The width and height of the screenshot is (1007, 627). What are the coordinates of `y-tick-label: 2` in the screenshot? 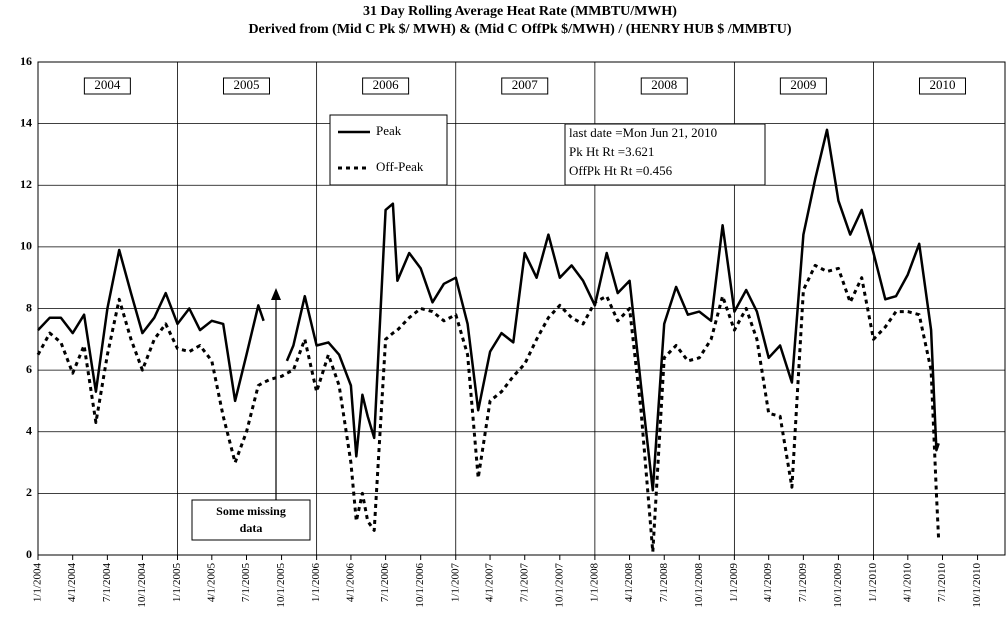 It's located at (29, 492).